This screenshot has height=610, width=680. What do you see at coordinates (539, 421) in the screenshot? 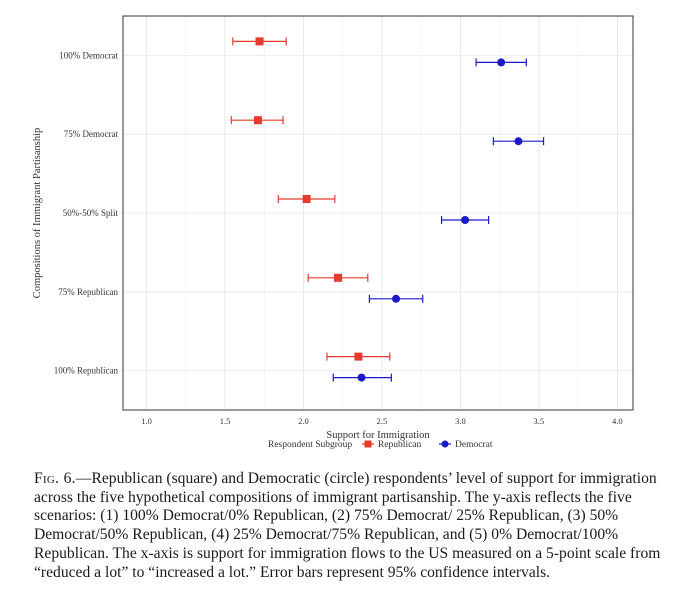
I see `x-tick-label: 3.5` at bounding box center [539, 421].